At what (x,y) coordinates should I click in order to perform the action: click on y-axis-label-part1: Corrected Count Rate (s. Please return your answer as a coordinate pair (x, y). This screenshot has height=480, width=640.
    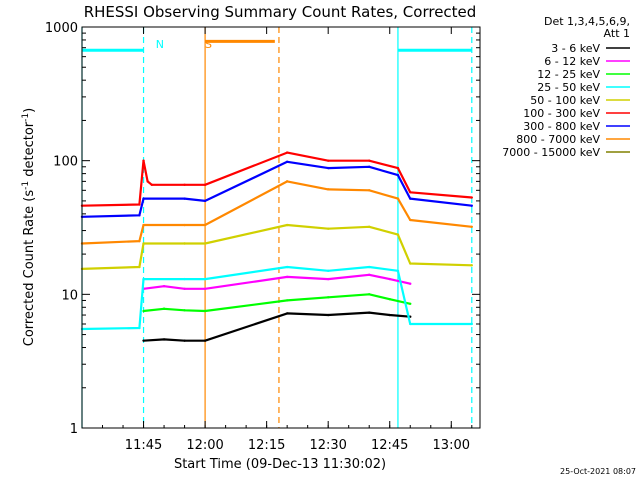
    Looking at the image, I should click on (29, 268).